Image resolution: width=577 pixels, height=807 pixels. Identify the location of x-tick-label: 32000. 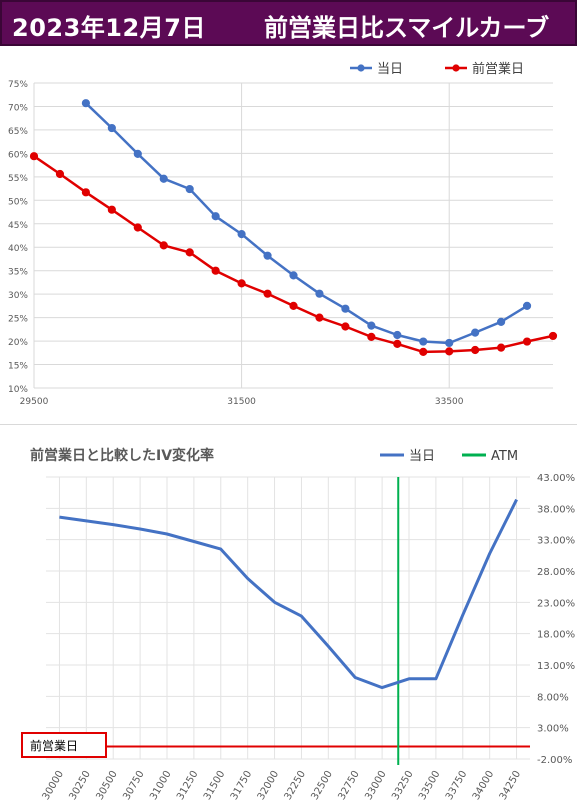
(268, 785).